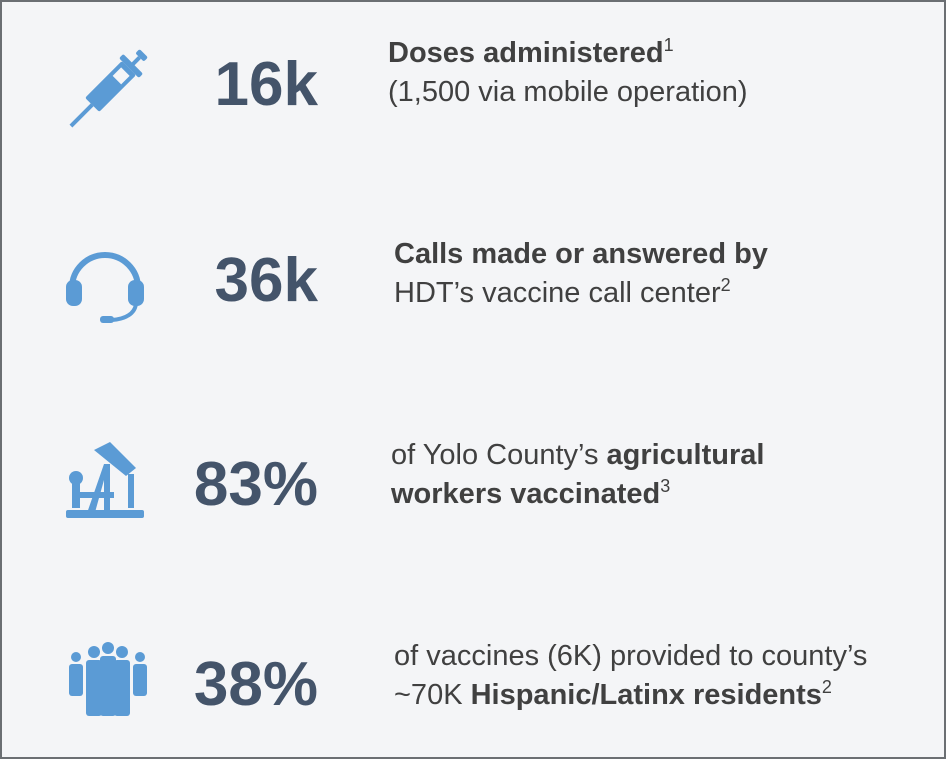 This screenshot has height=759, width=946. I want to click on text-run: Hispanic/Latinx residents, so click(646, 695).